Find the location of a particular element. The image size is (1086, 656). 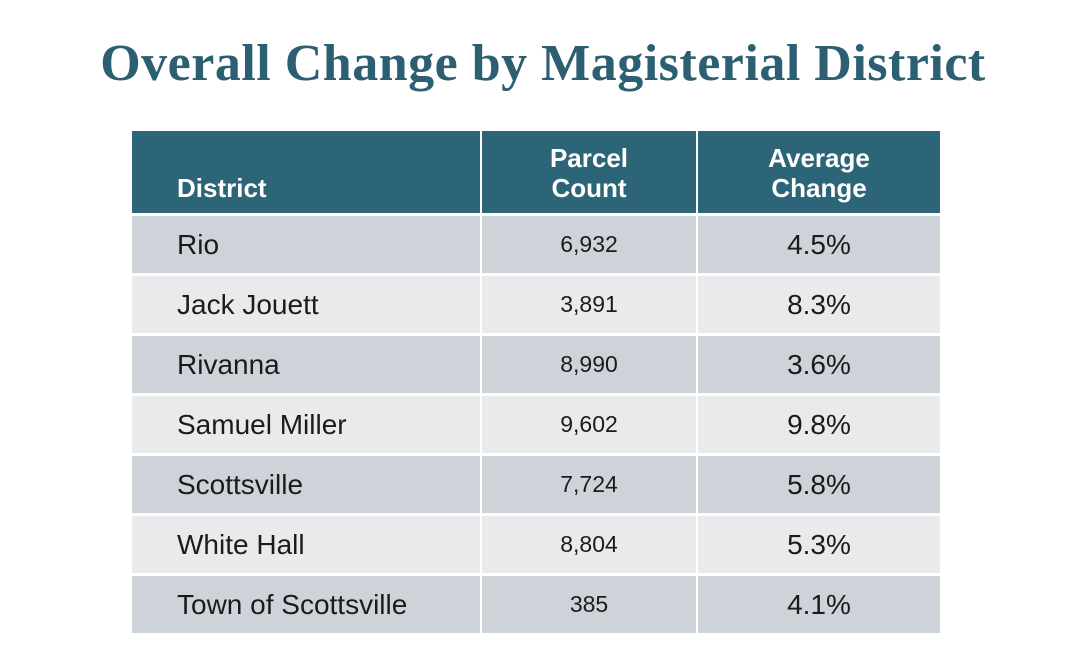

average-change-cell: 3.6% is located at coordinates (819, 363).